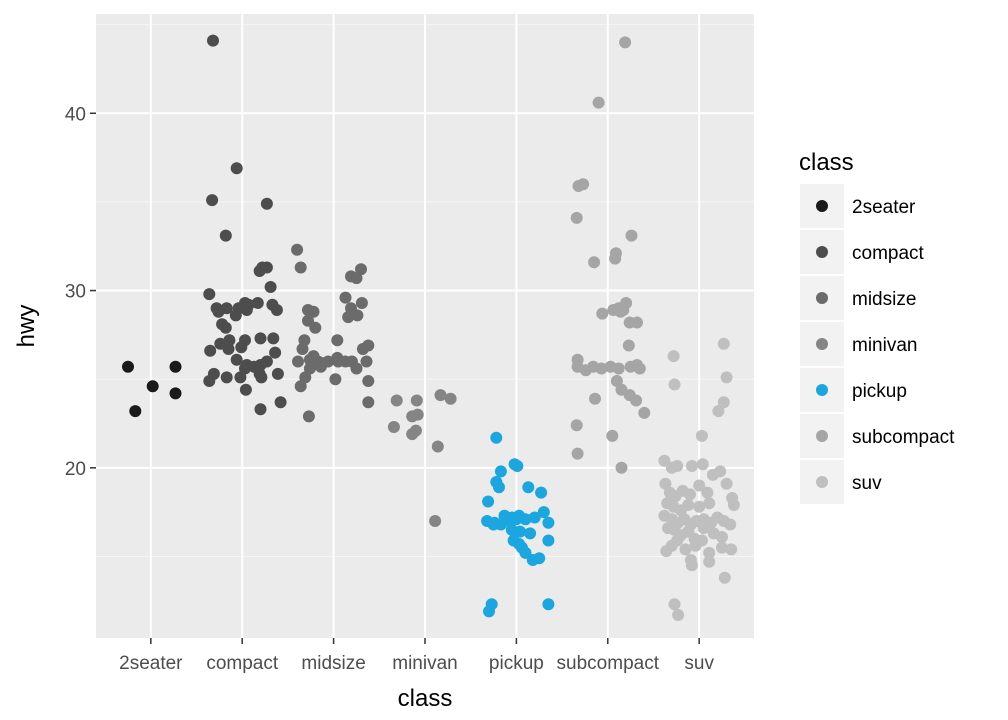 This screenshot has height=720, width=1008. Describe the element at coordinates (608, 663) in the screenshot. I see `x-tick-label: subcompact` at that location.